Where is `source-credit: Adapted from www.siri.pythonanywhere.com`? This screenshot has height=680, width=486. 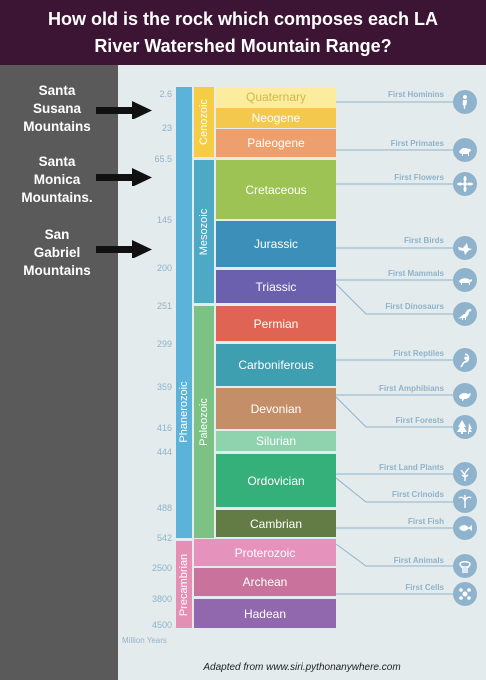 source-credit: Adapted from www.siri.pythonanywhere.com is located at coordinates (302, 667).